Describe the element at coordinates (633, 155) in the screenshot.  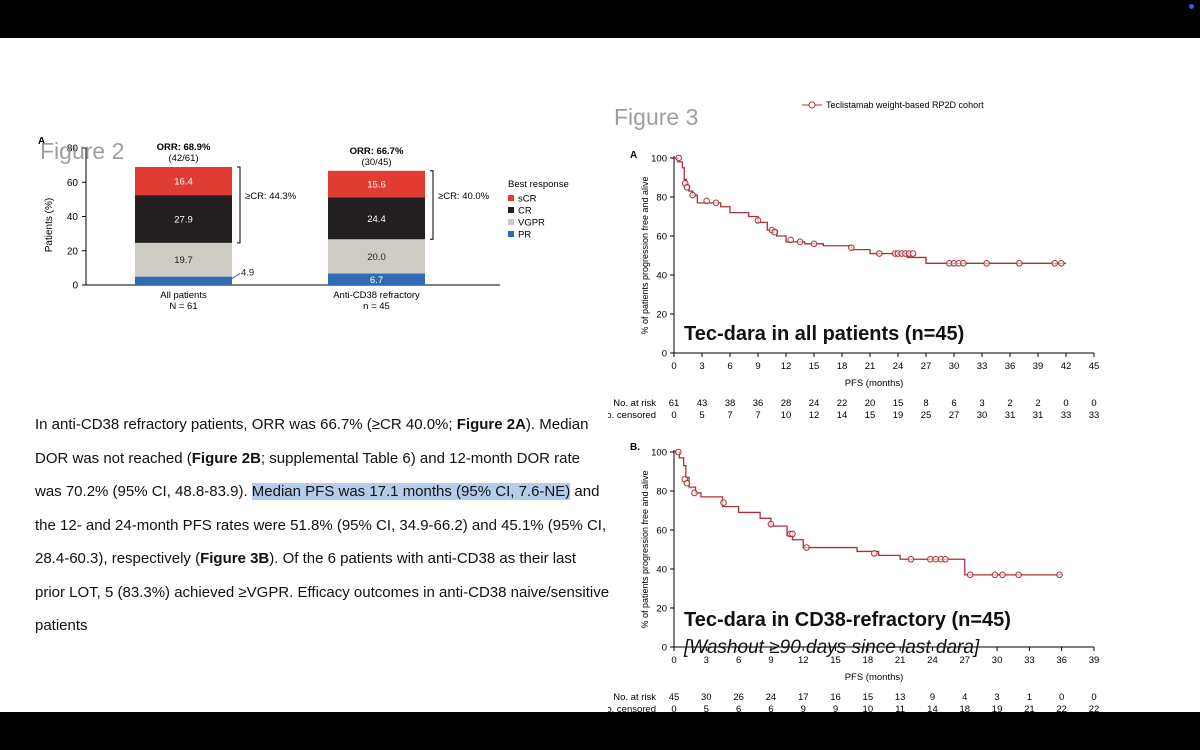
I see `panel-label: A` at that location.